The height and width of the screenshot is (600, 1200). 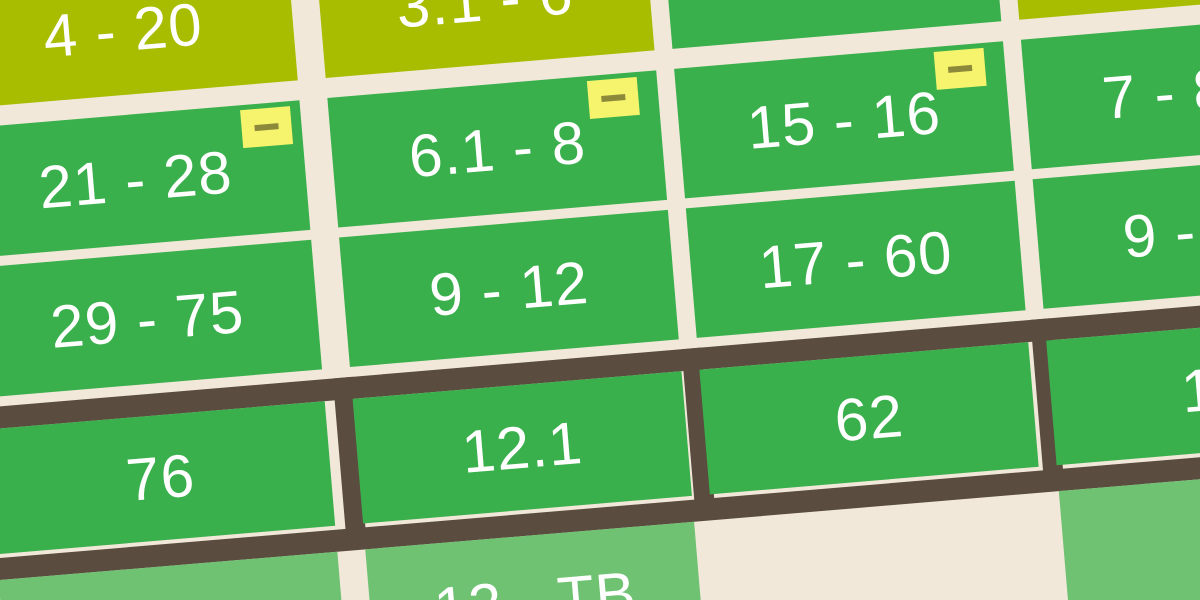 What do you see at coordinates (855, 259) in the screenshot?
I see `table-cell: 17 - 60` at bounding box center [855, 259].